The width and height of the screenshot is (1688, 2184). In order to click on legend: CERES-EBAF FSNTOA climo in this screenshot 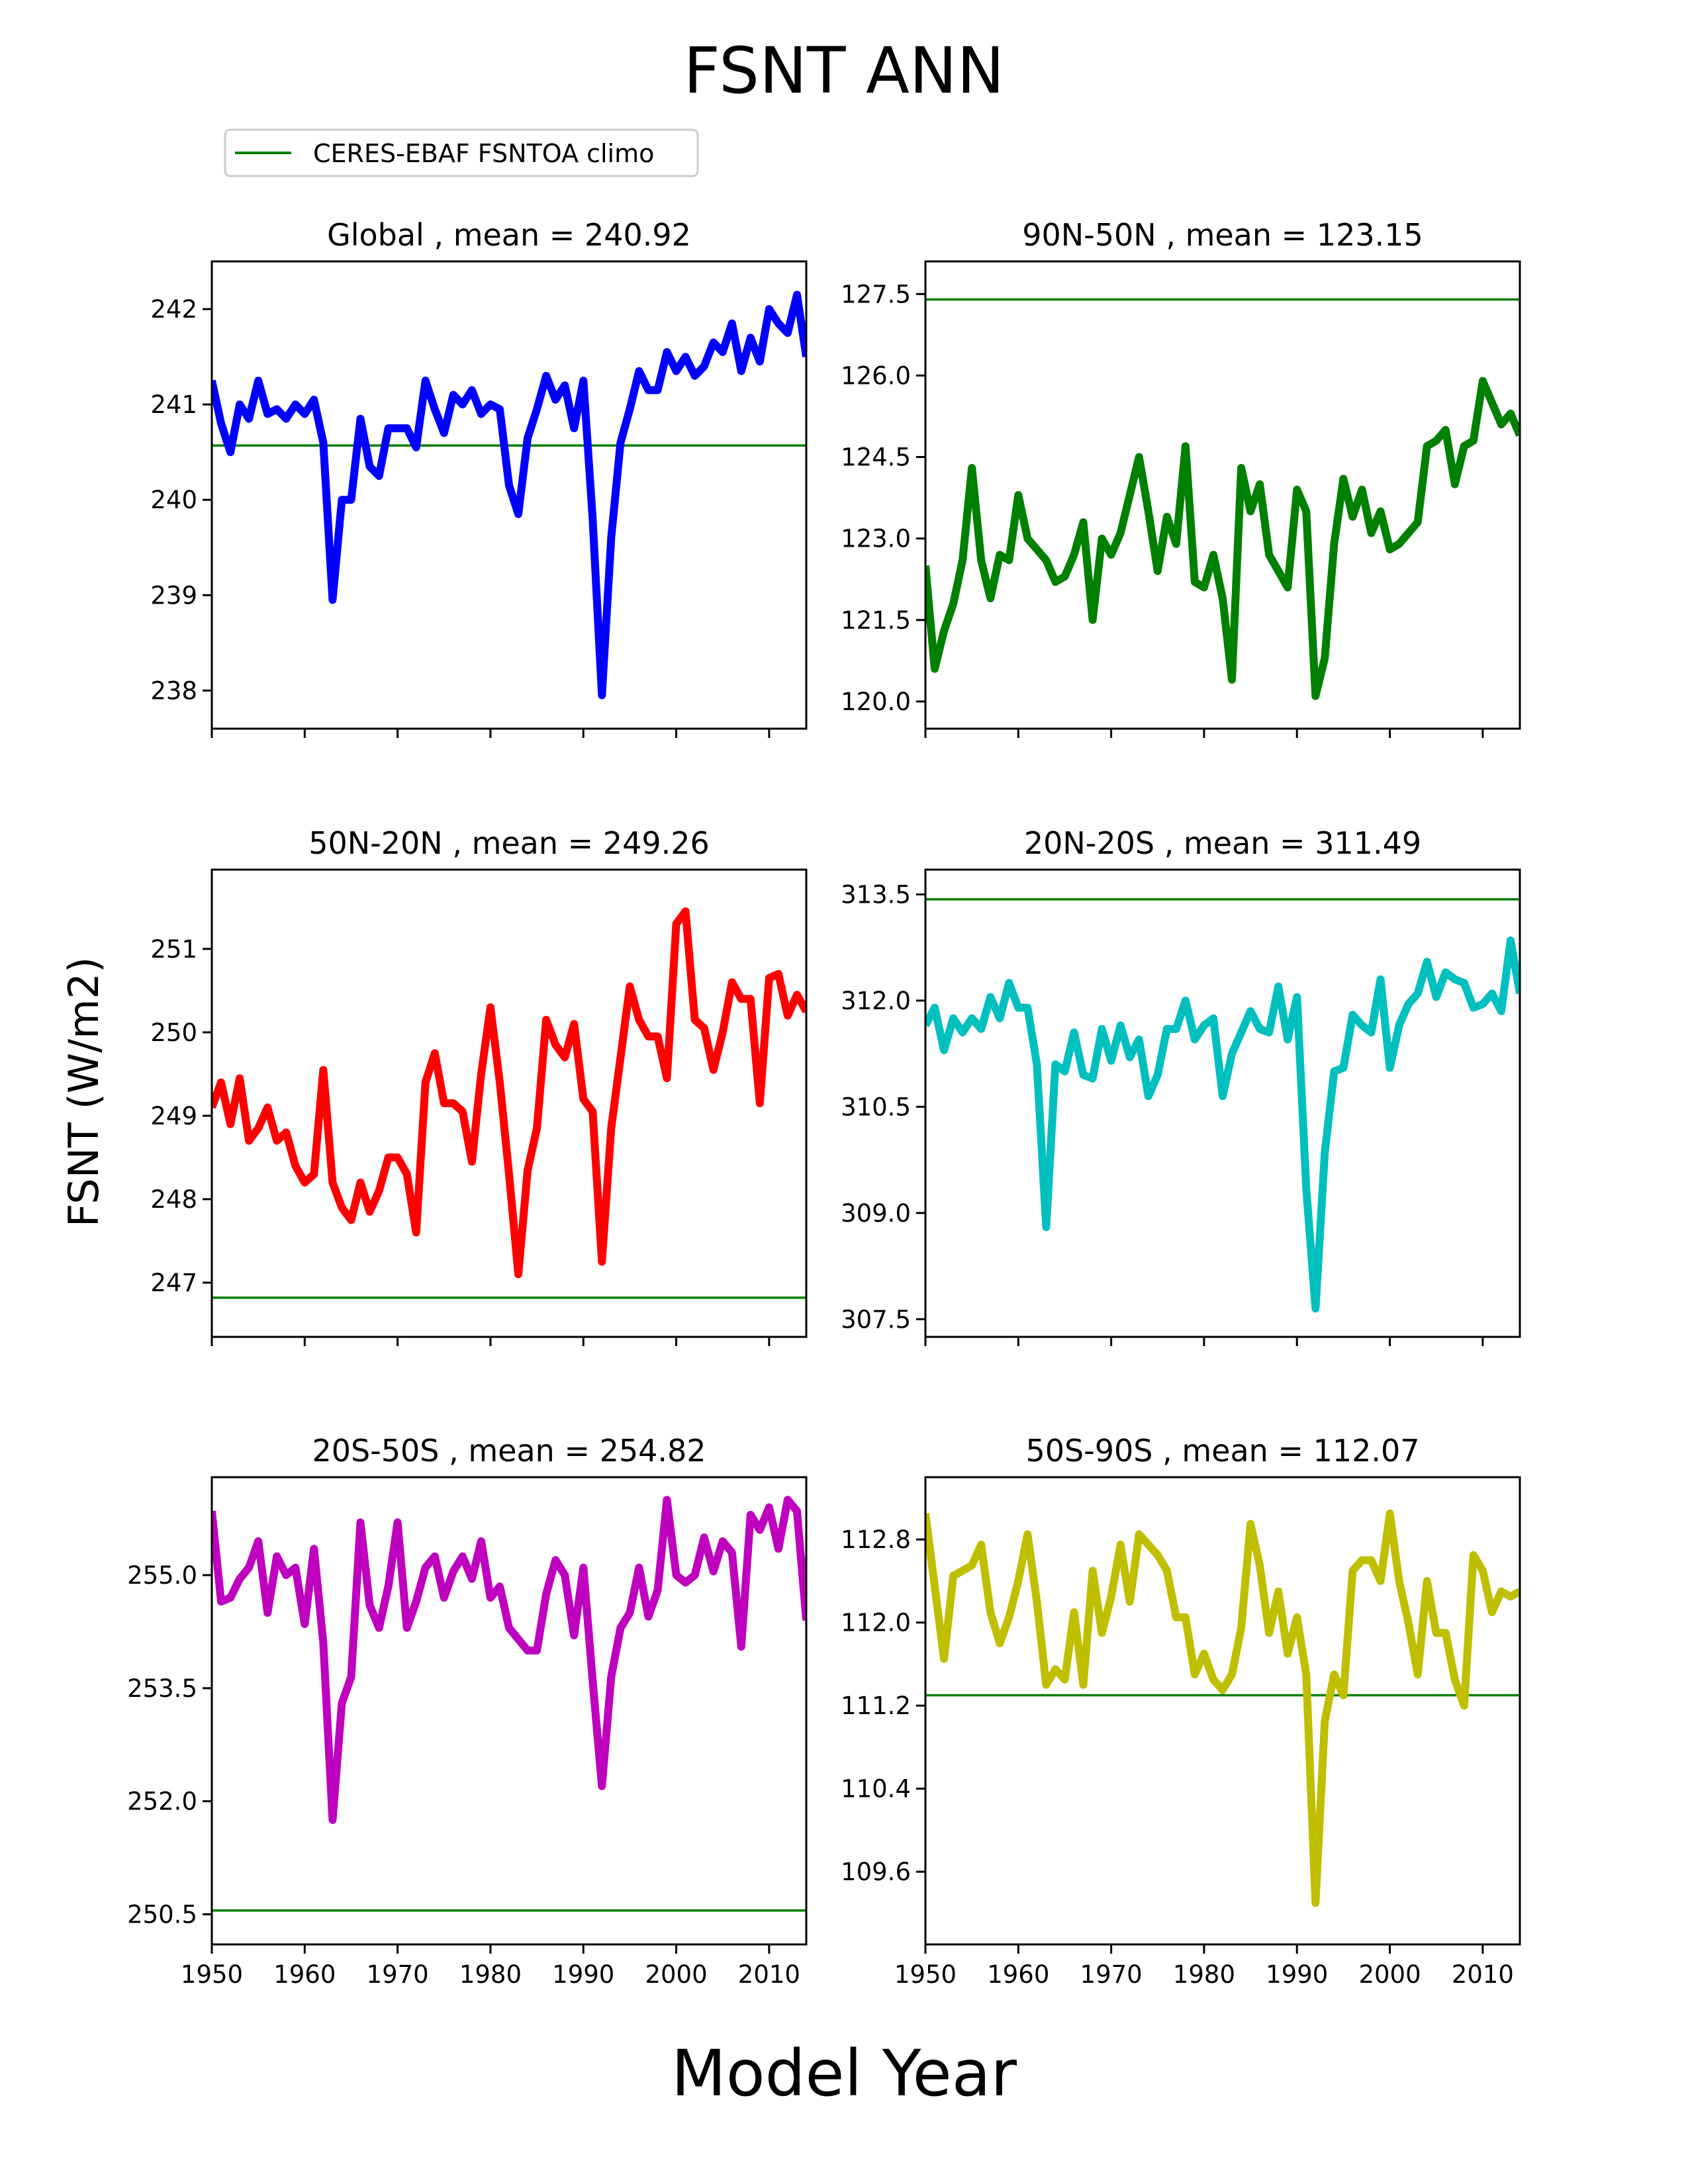, I will do `click(461, 152)`.